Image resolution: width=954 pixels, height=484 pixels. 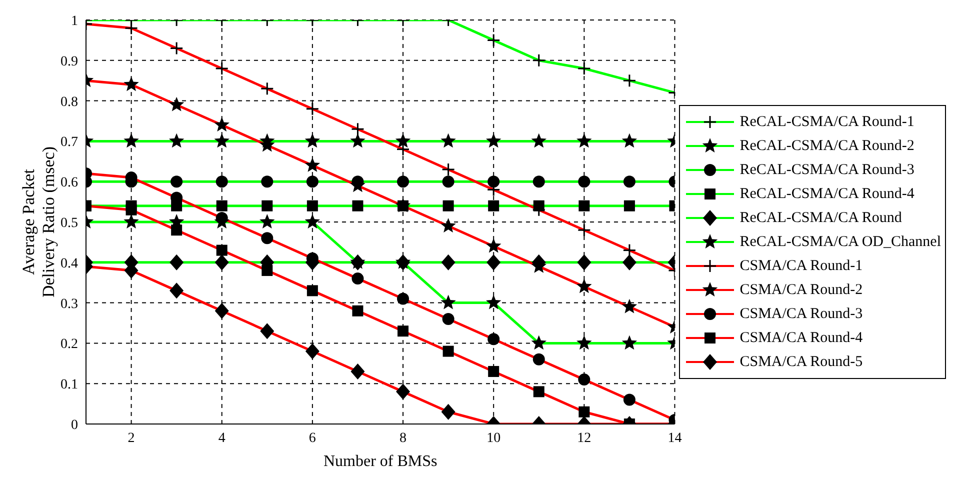 What do you see at coordinates (69, 304) in the screenshot?
I see `y-tick-label: 0.3` at bounding box center [69, 304].